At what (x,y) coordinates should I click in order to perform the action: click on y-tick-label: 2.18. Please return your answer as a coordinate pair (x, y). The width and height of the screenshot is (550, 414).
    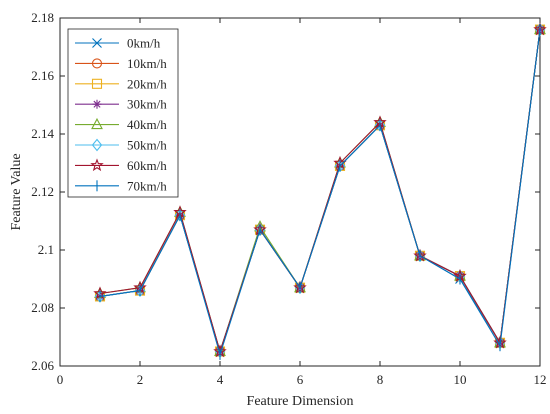
    Looking at the image, I should click on (42, 17).